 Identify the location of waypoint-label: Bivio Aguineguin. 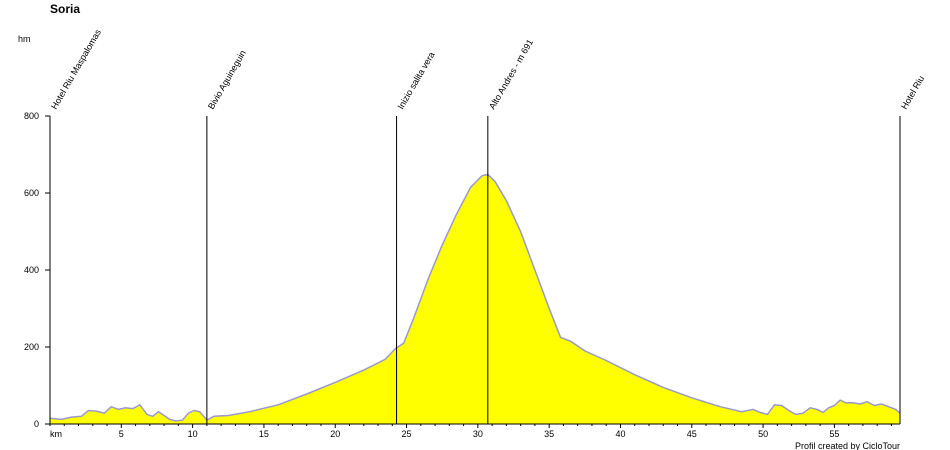
(227, 79).